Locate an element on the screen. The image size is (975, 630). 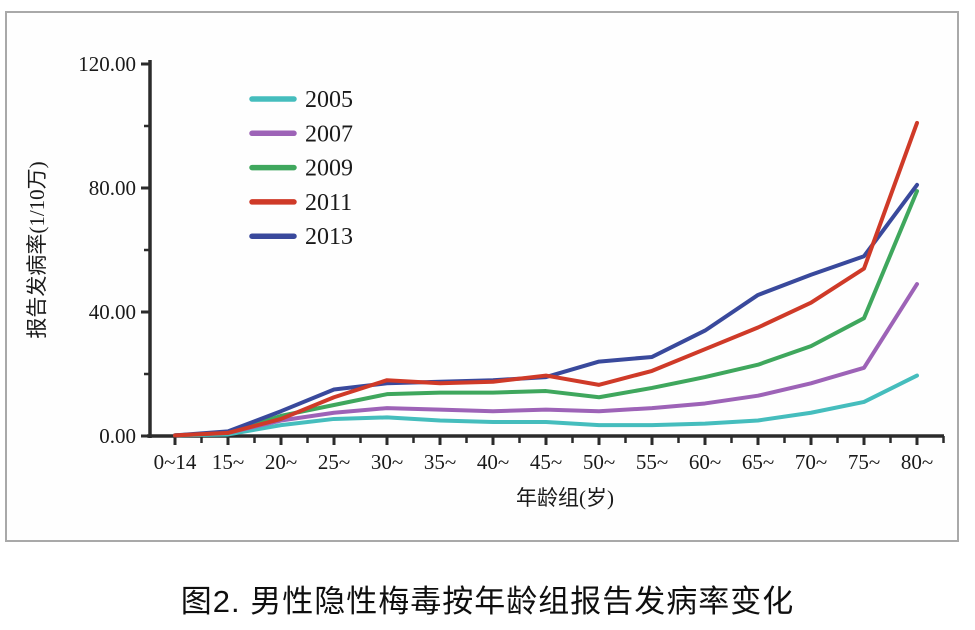
legend: 2005 2007 2009 2011 2013 is located at coordinates (301, 168).